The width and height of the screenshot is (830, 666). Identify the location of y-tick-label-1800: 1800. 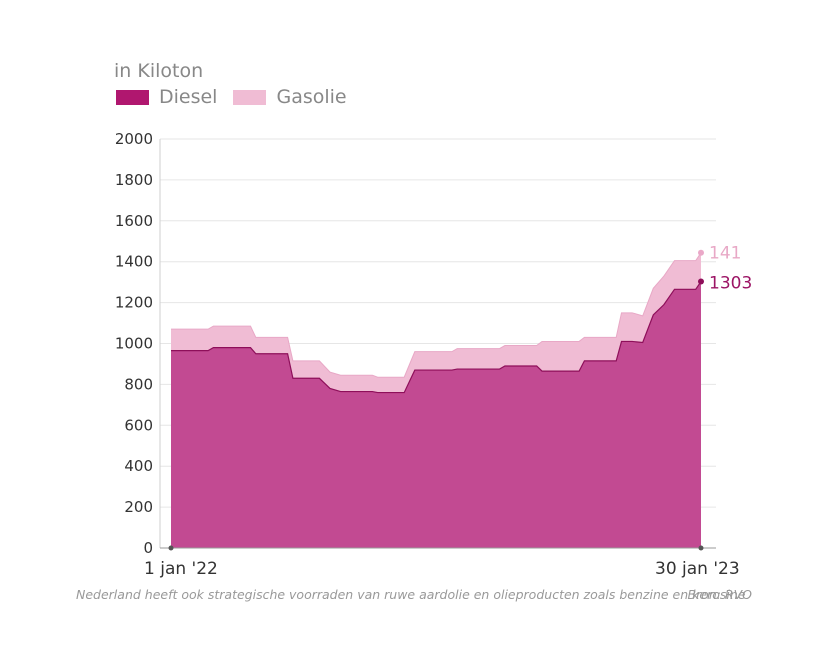
(134, 180).